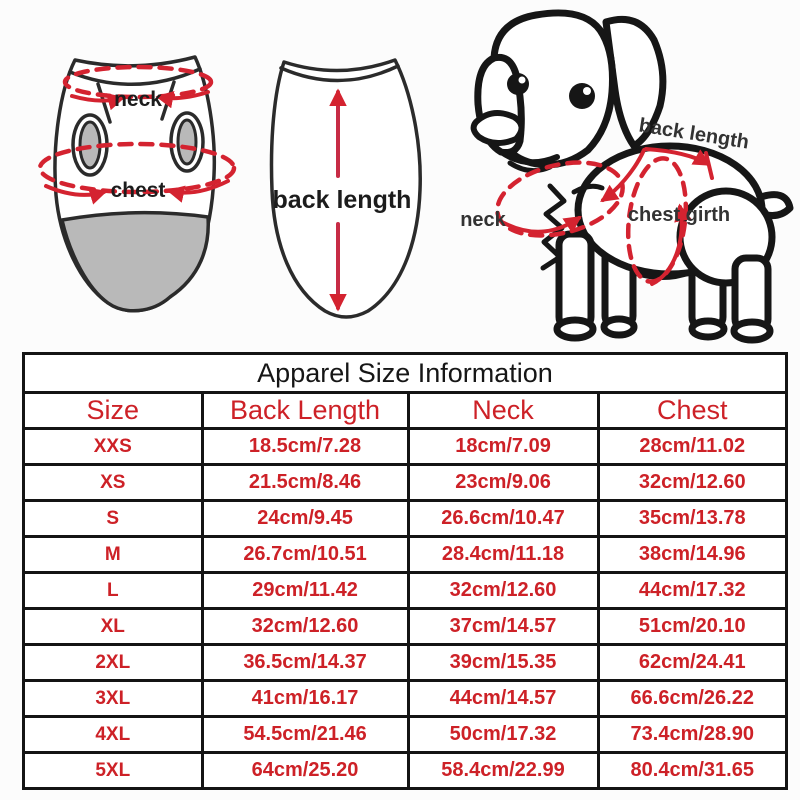  What do you see at coordinates (692, 626) in the screenshot?
I see `measurement-cell: 51cm/20.10` at bounding box center [692, 626].